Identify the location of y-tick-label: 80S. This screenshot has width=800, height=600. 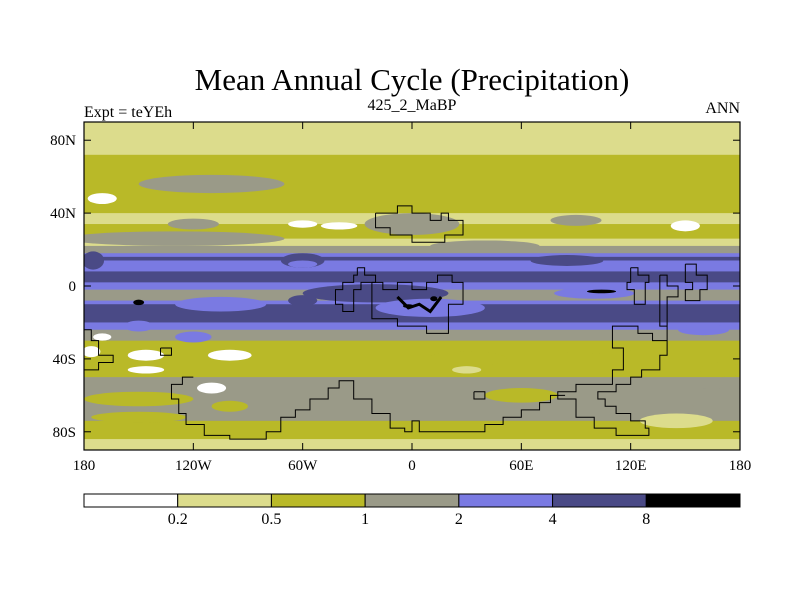
(64, 433).